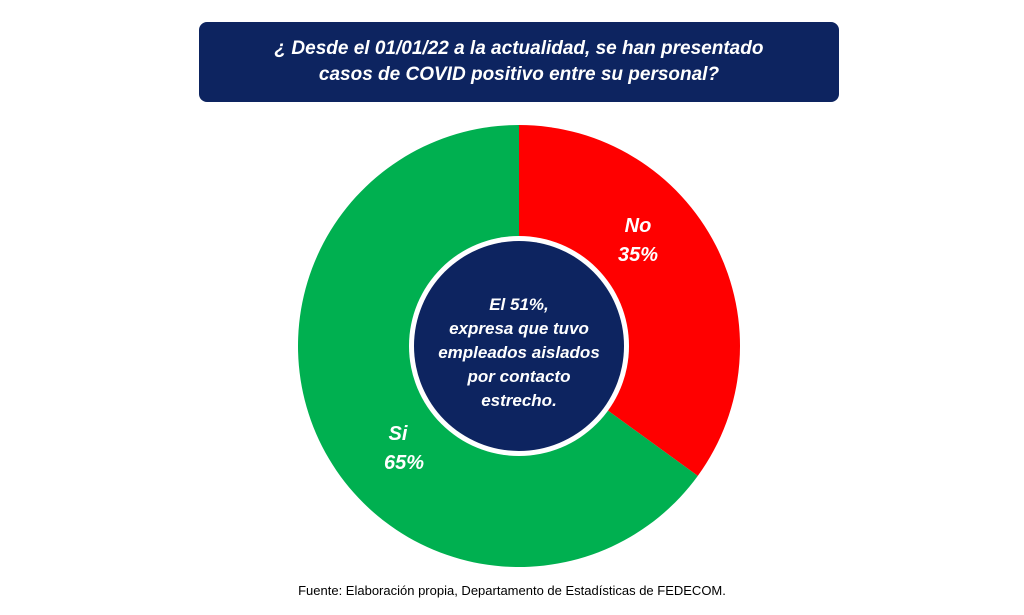 This screenshot has width=1024, height=615. What do you see at coordinates (638, 255) in the screenshot?
I see `slice-label-no-value: 35%` at bounding box center [638, 255].